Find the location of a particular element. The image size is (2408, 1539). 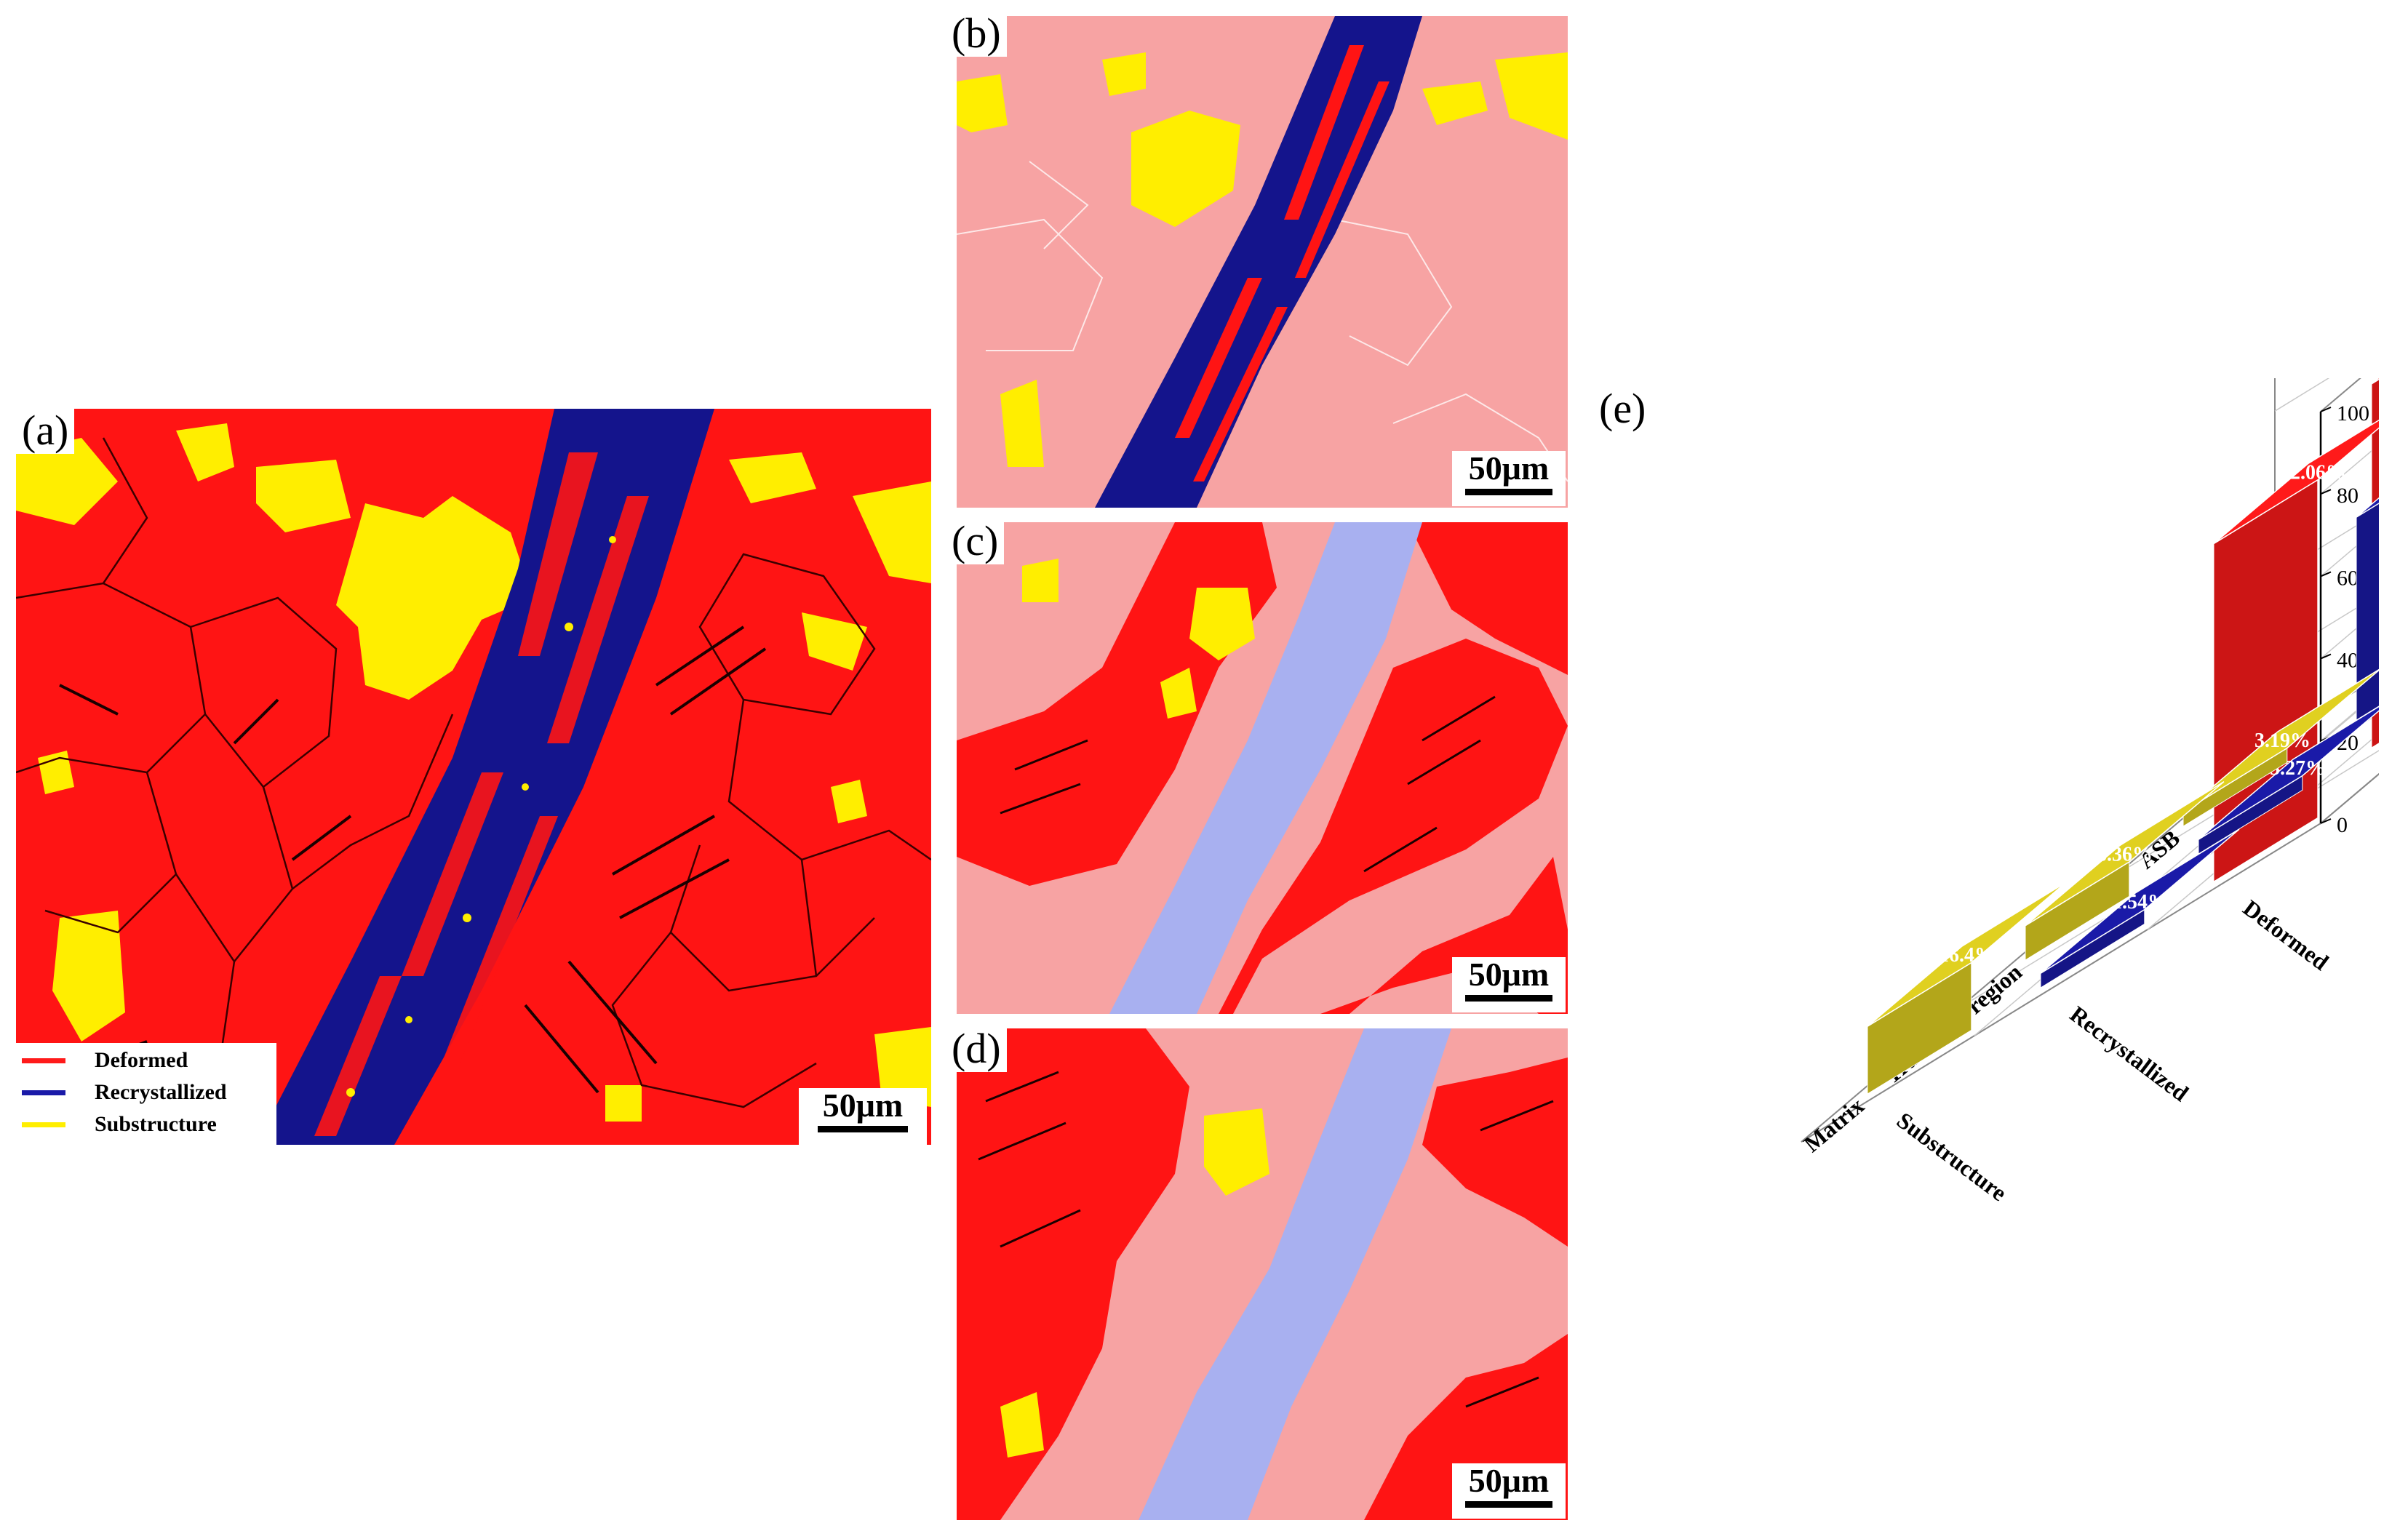

y-tick-label: 60 is located at coordinates (2348, 578).